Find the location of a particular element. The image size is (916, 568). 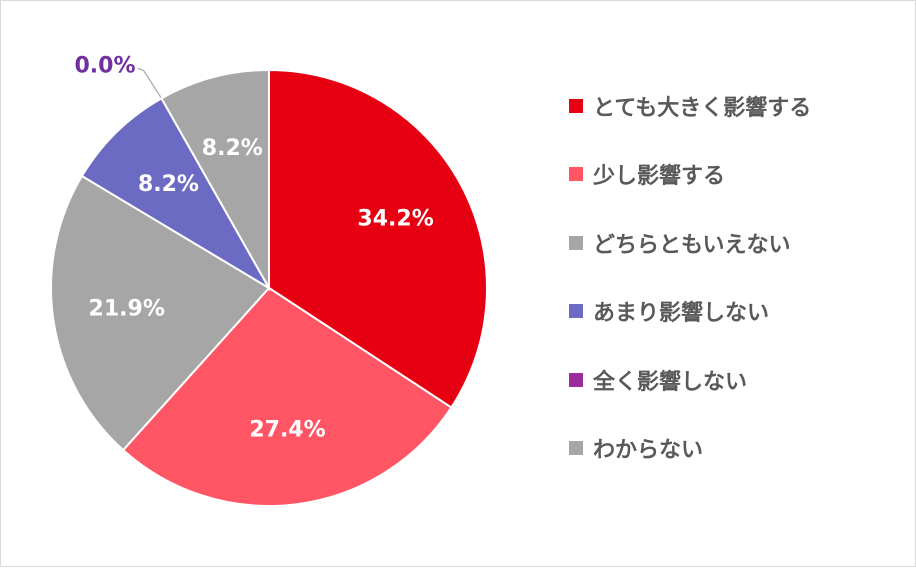

legend-label: 全く影響しない is located at coordinates (670, 382).